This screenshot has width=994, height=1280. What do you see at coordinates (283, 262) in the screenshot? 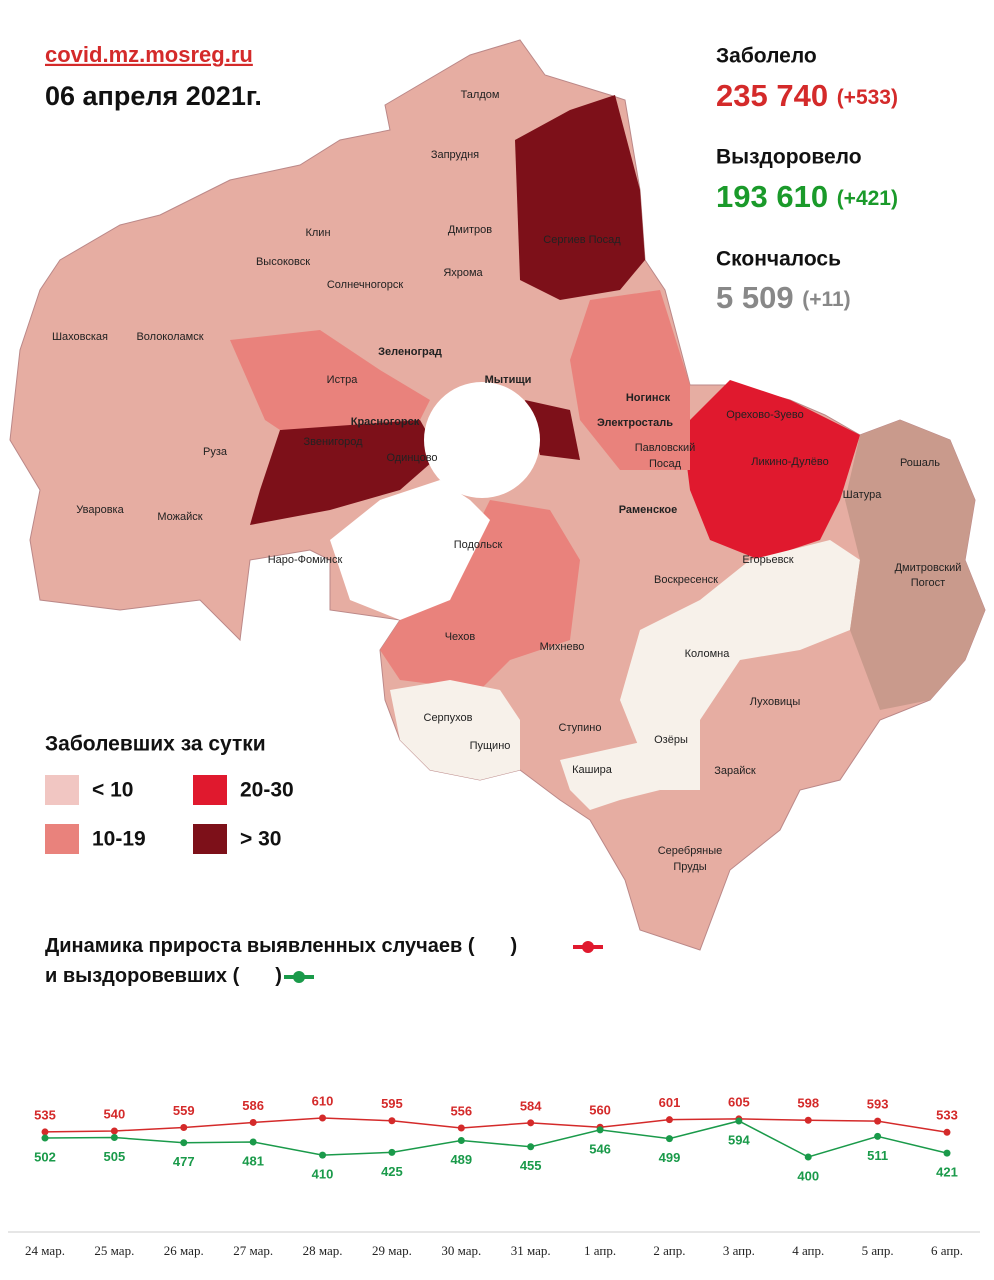
I see `map-label: Высоковск` at bounding box center [283, 262].